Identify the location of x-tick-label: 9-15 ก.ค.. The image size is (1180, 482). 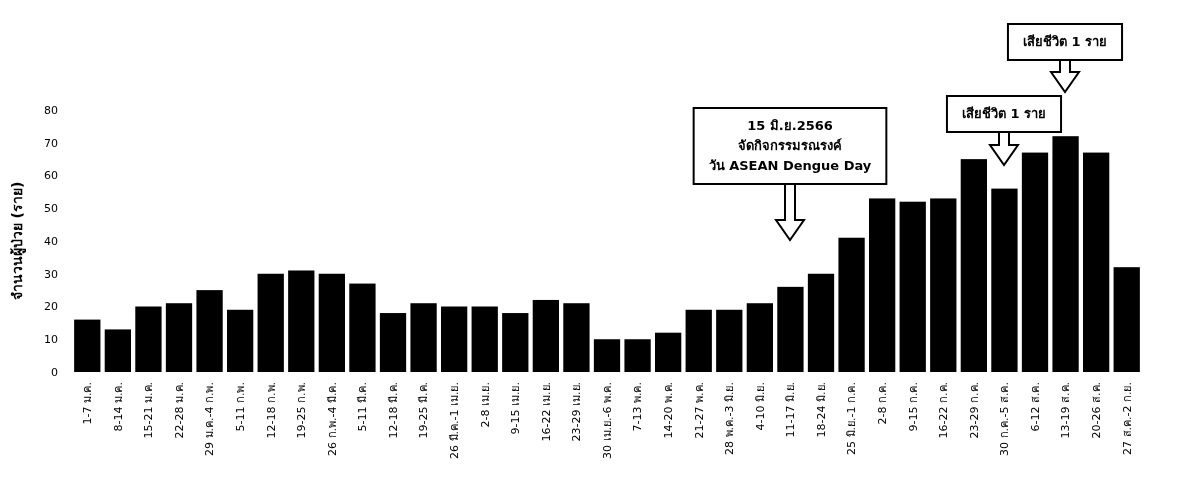
(913, 407).